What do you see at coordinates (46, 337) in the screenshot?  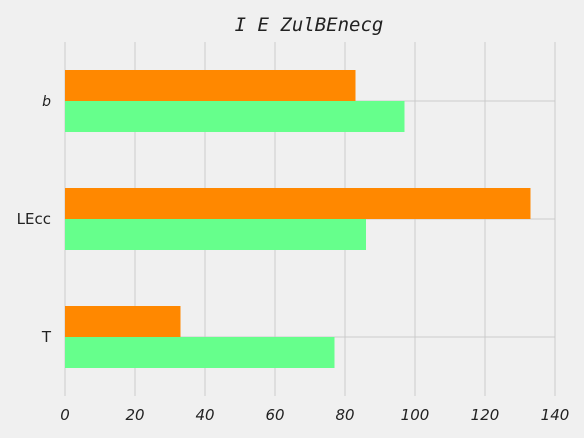 I see `y-tick-label: T` at bounding box center [46, 337].